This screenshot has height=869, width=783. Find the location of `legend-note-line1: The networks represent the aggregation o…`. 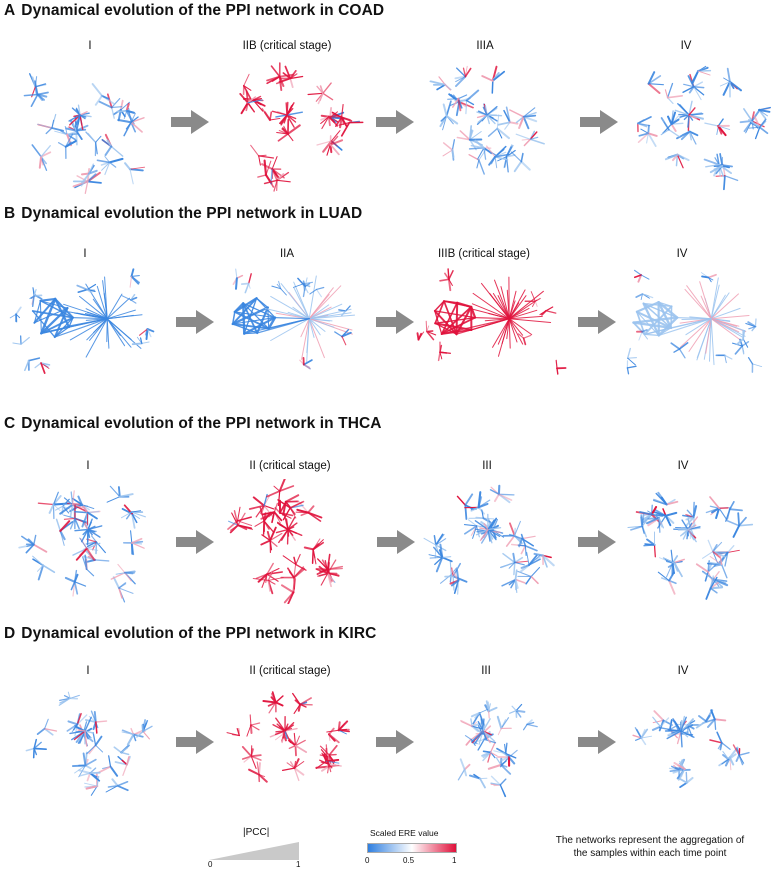

legend-note-line1: The networks represent the aggregation o… is located at coordinates (650, 840).